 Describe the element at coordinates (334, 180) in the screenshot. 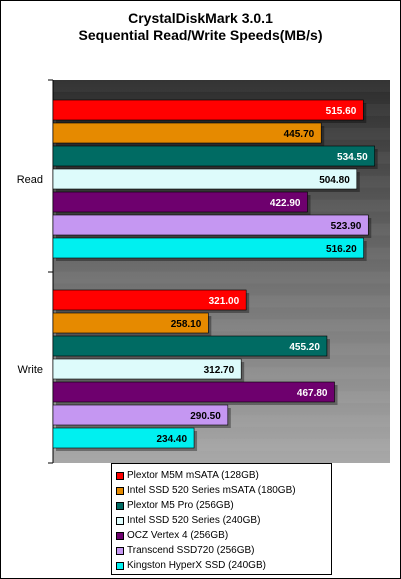

I see `bar-value-label: 504.80` at that location.